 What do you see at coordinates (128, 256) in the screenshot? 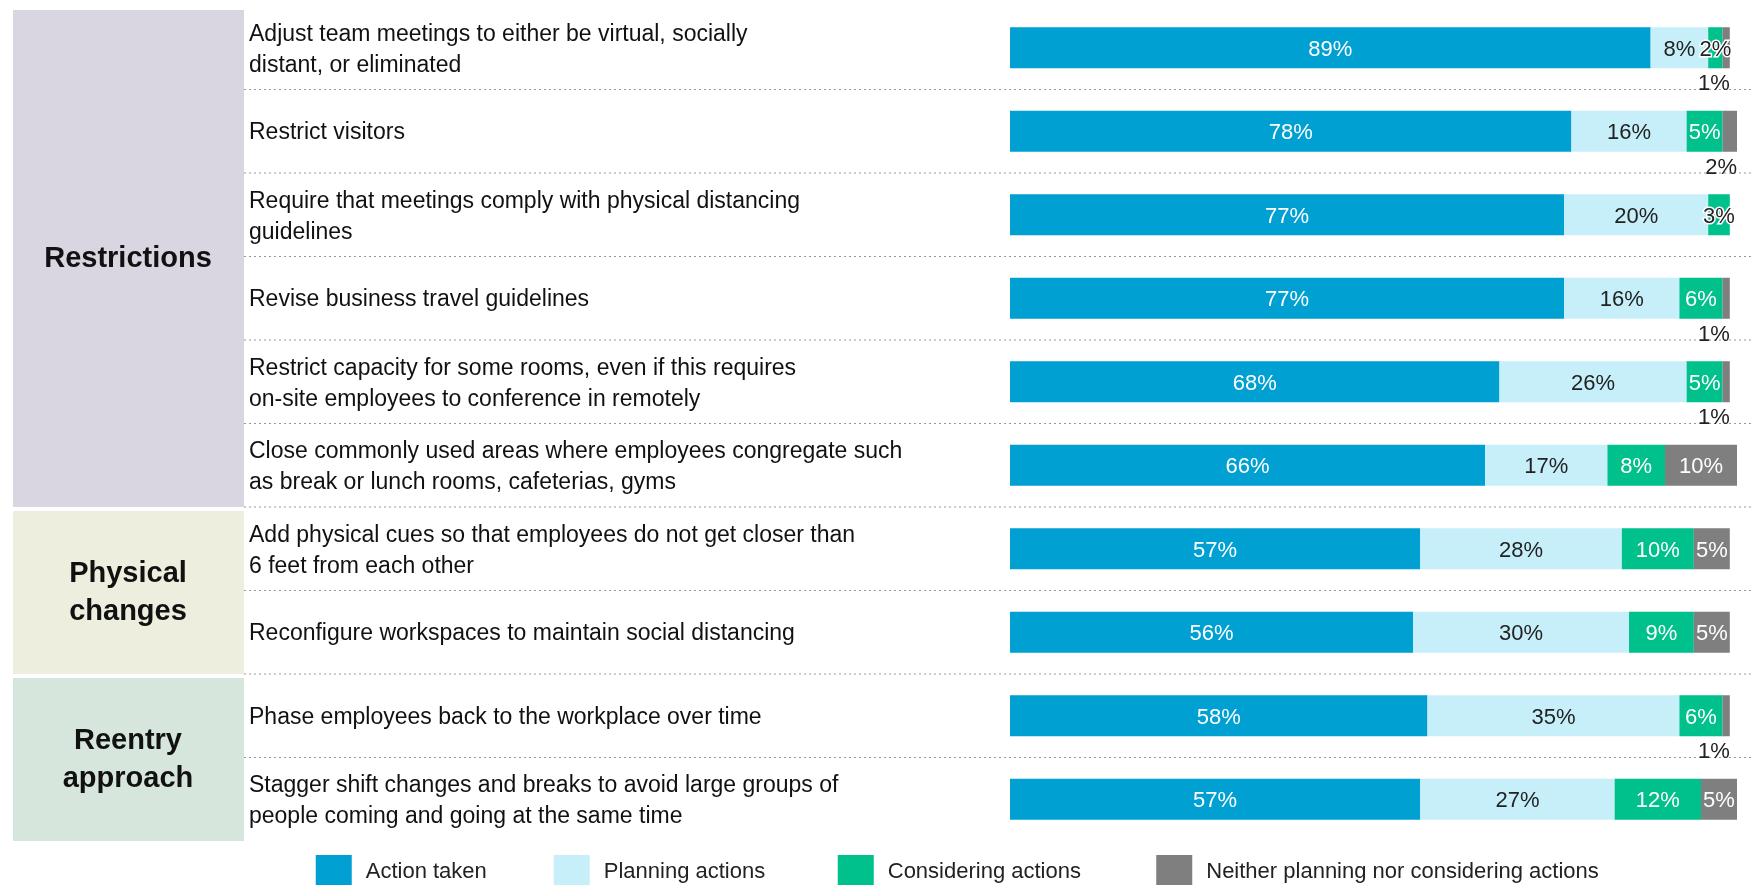
I see `text: Restrictions` at bounding box center [128, 256].